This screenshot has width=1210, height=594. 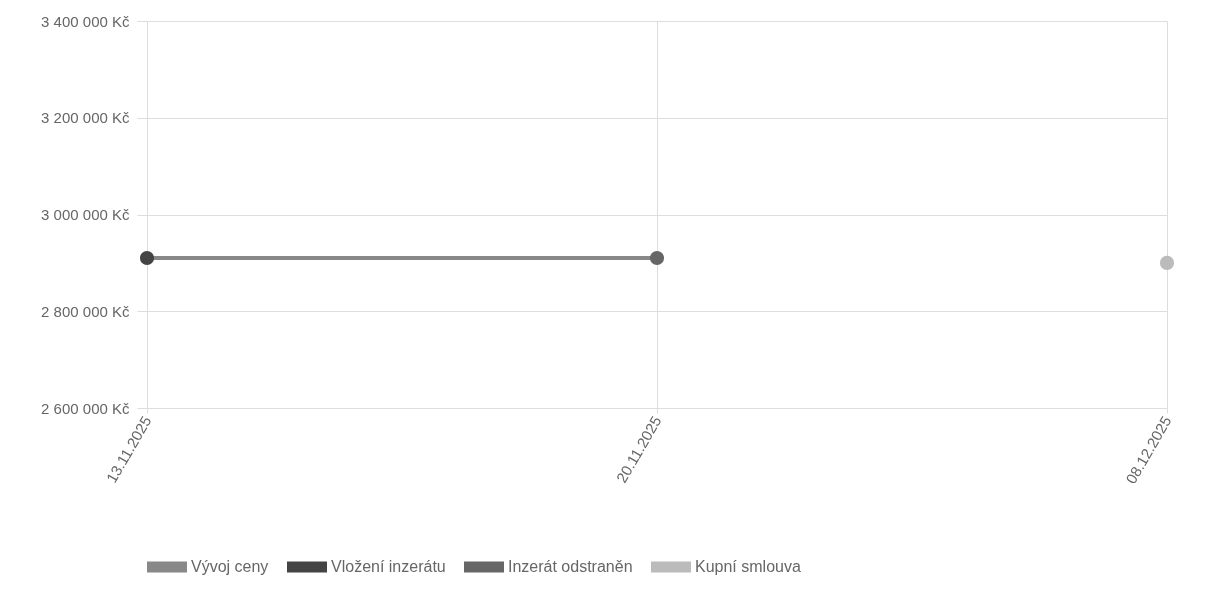 What do you see at coordinates (230, 566) in the screenshot?
I see `legend-label: Vývoj ceny` at bounding box center [230, 566].